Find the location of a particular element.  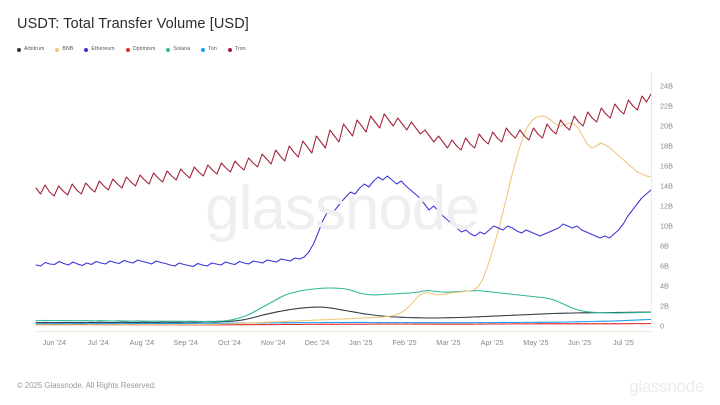

legend-item-bnb: BNB is located at coordinates (64, 49).